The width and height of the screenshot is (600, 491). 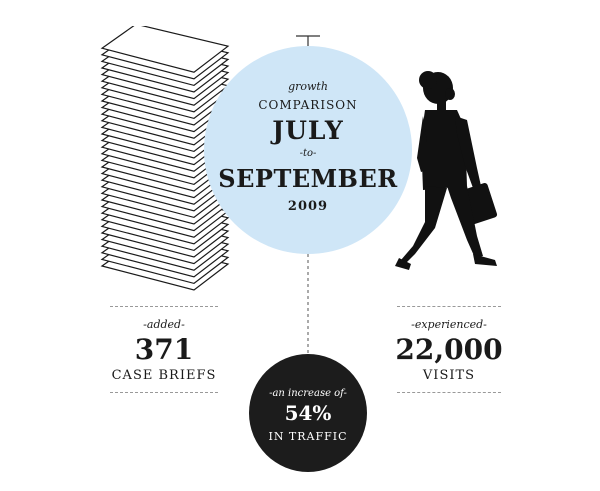 I want to click on header-to: -to-, so click(x=308, y=153).